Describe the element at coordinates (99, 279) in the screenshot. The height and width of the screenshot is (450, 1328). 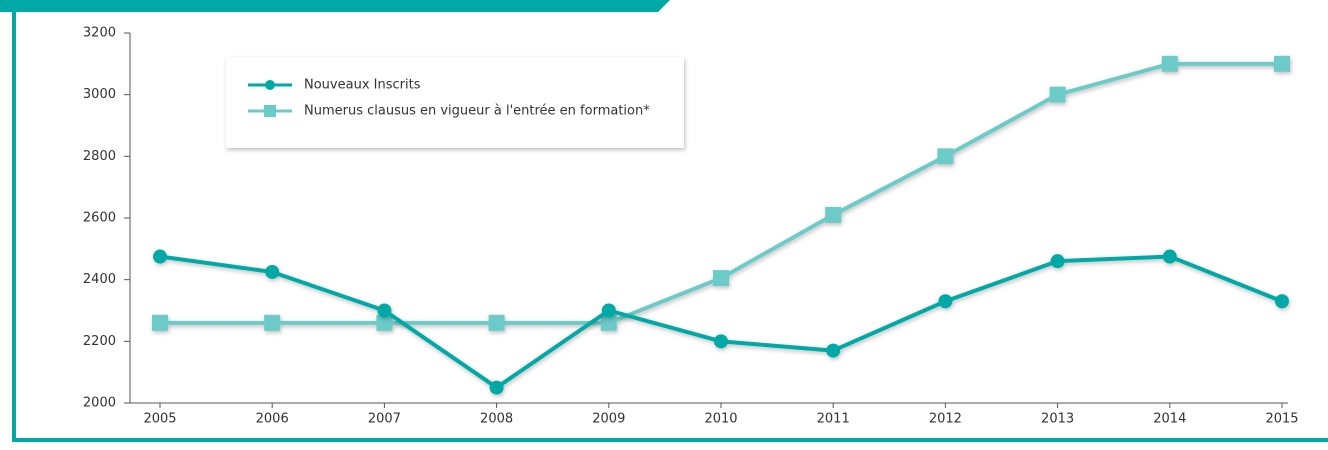
I see `y-tick-label: 2400` at that location.